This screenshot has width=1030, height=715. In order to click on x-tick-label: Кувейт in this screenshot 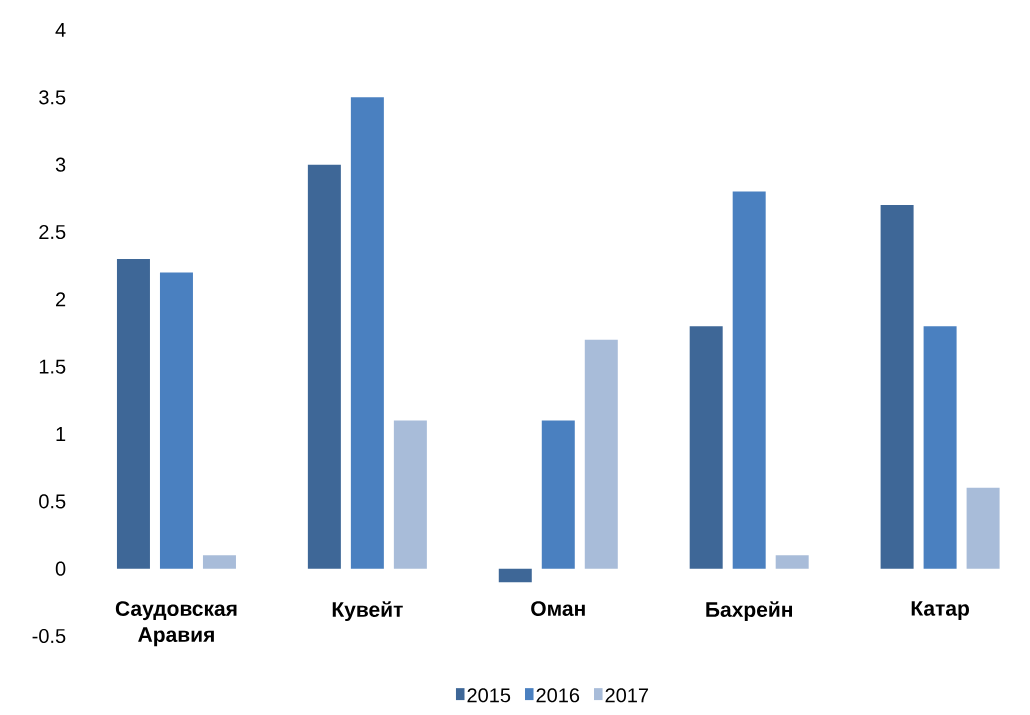, I will do `click(367, 611)`.